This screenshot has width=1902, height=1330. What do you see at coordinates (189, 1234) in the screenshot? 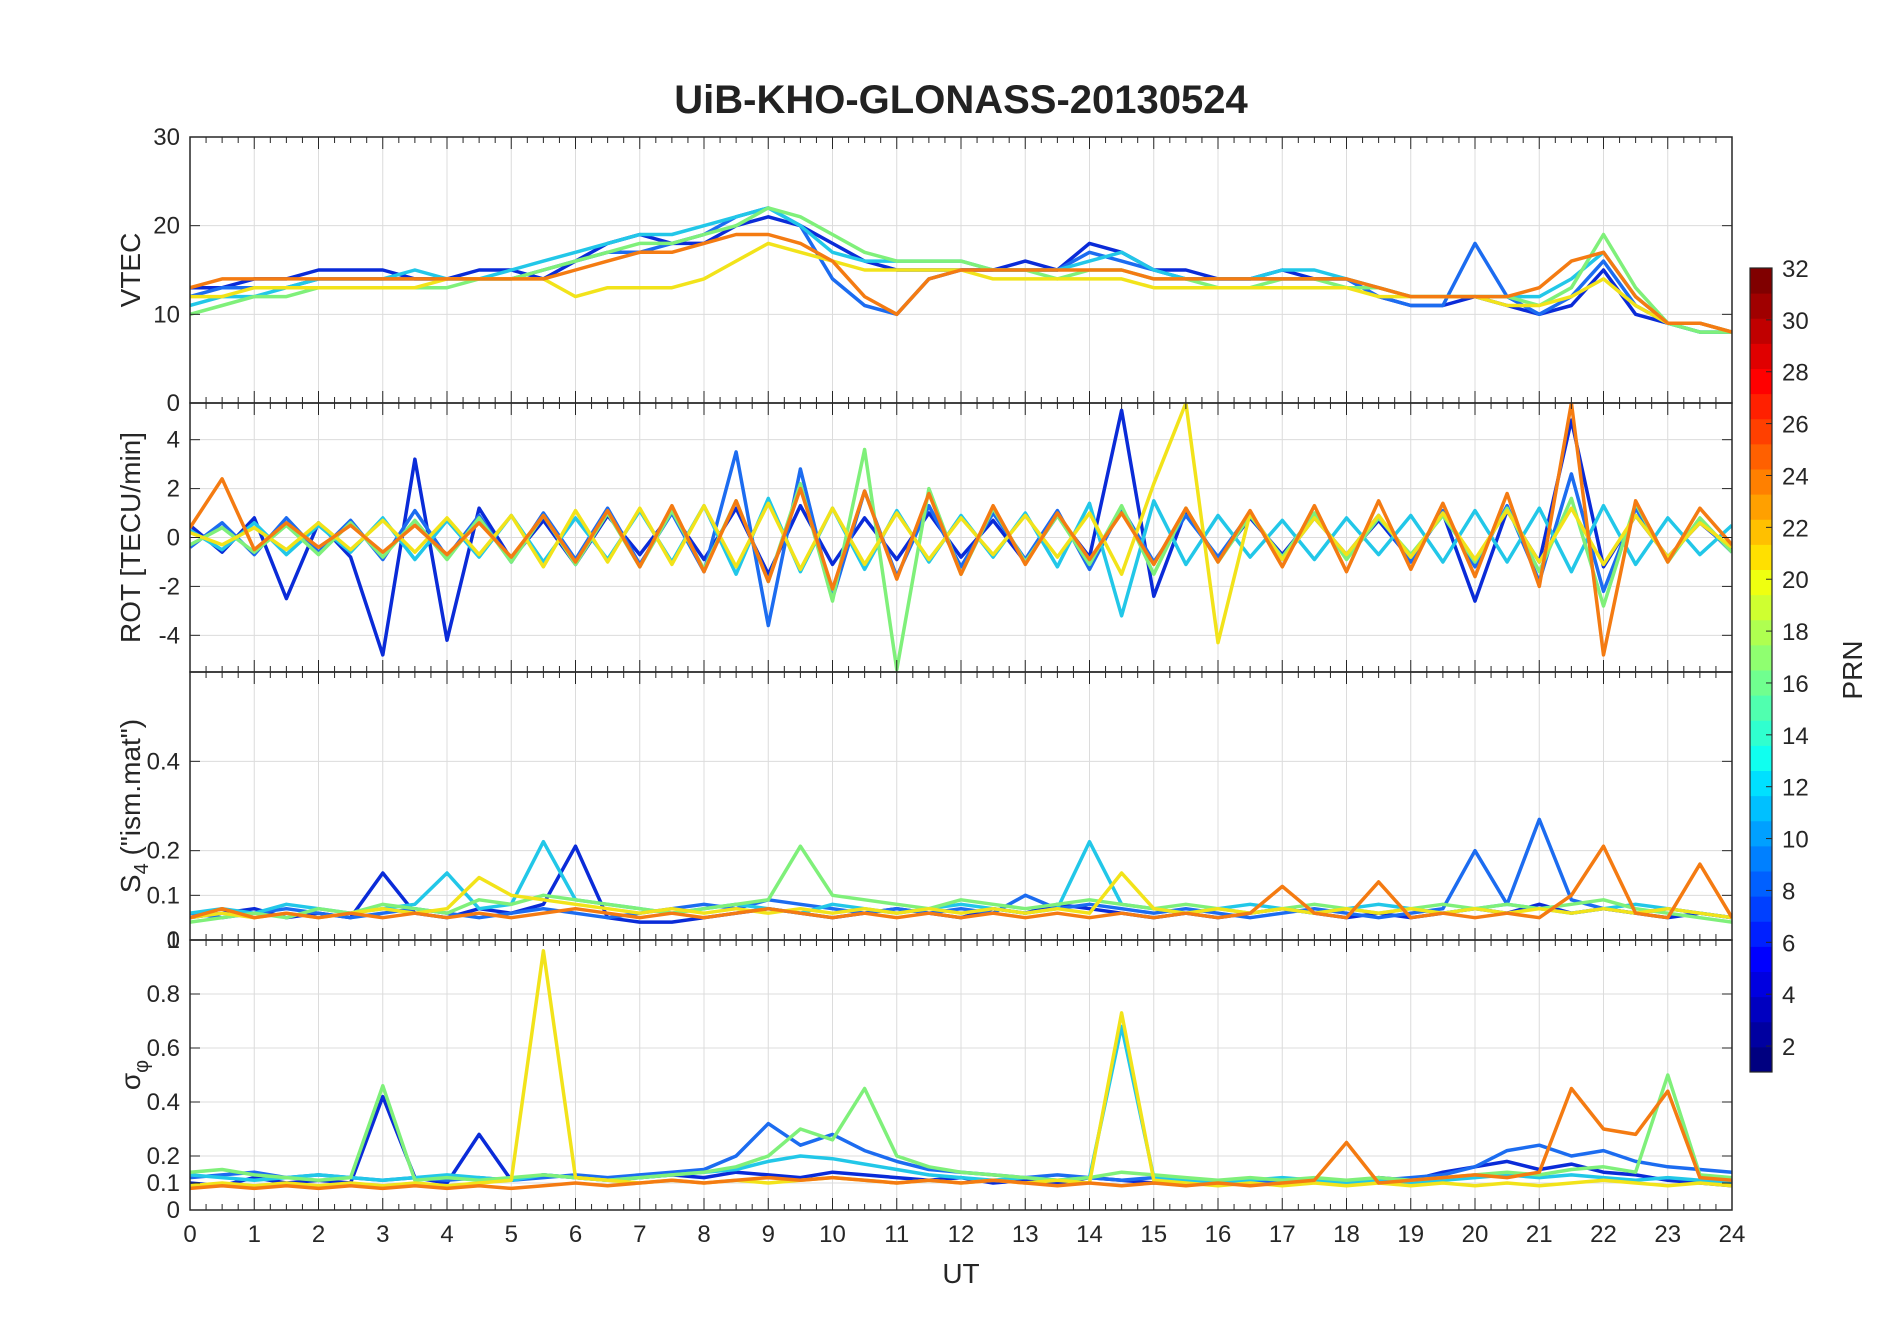
I see `x-tick-label: 0` at bounding box center [189, 1234].